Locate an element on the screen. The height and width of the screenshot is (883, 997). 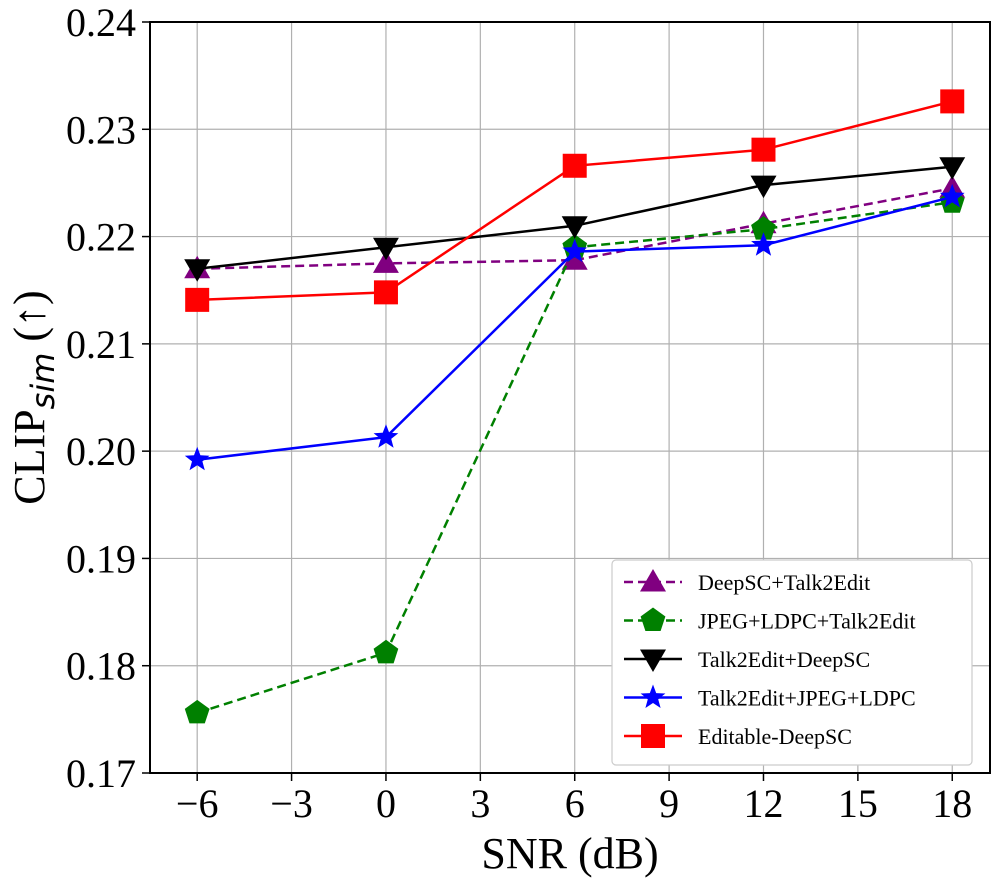
x-tick-label: −6 is located at coordinates (197, 803).